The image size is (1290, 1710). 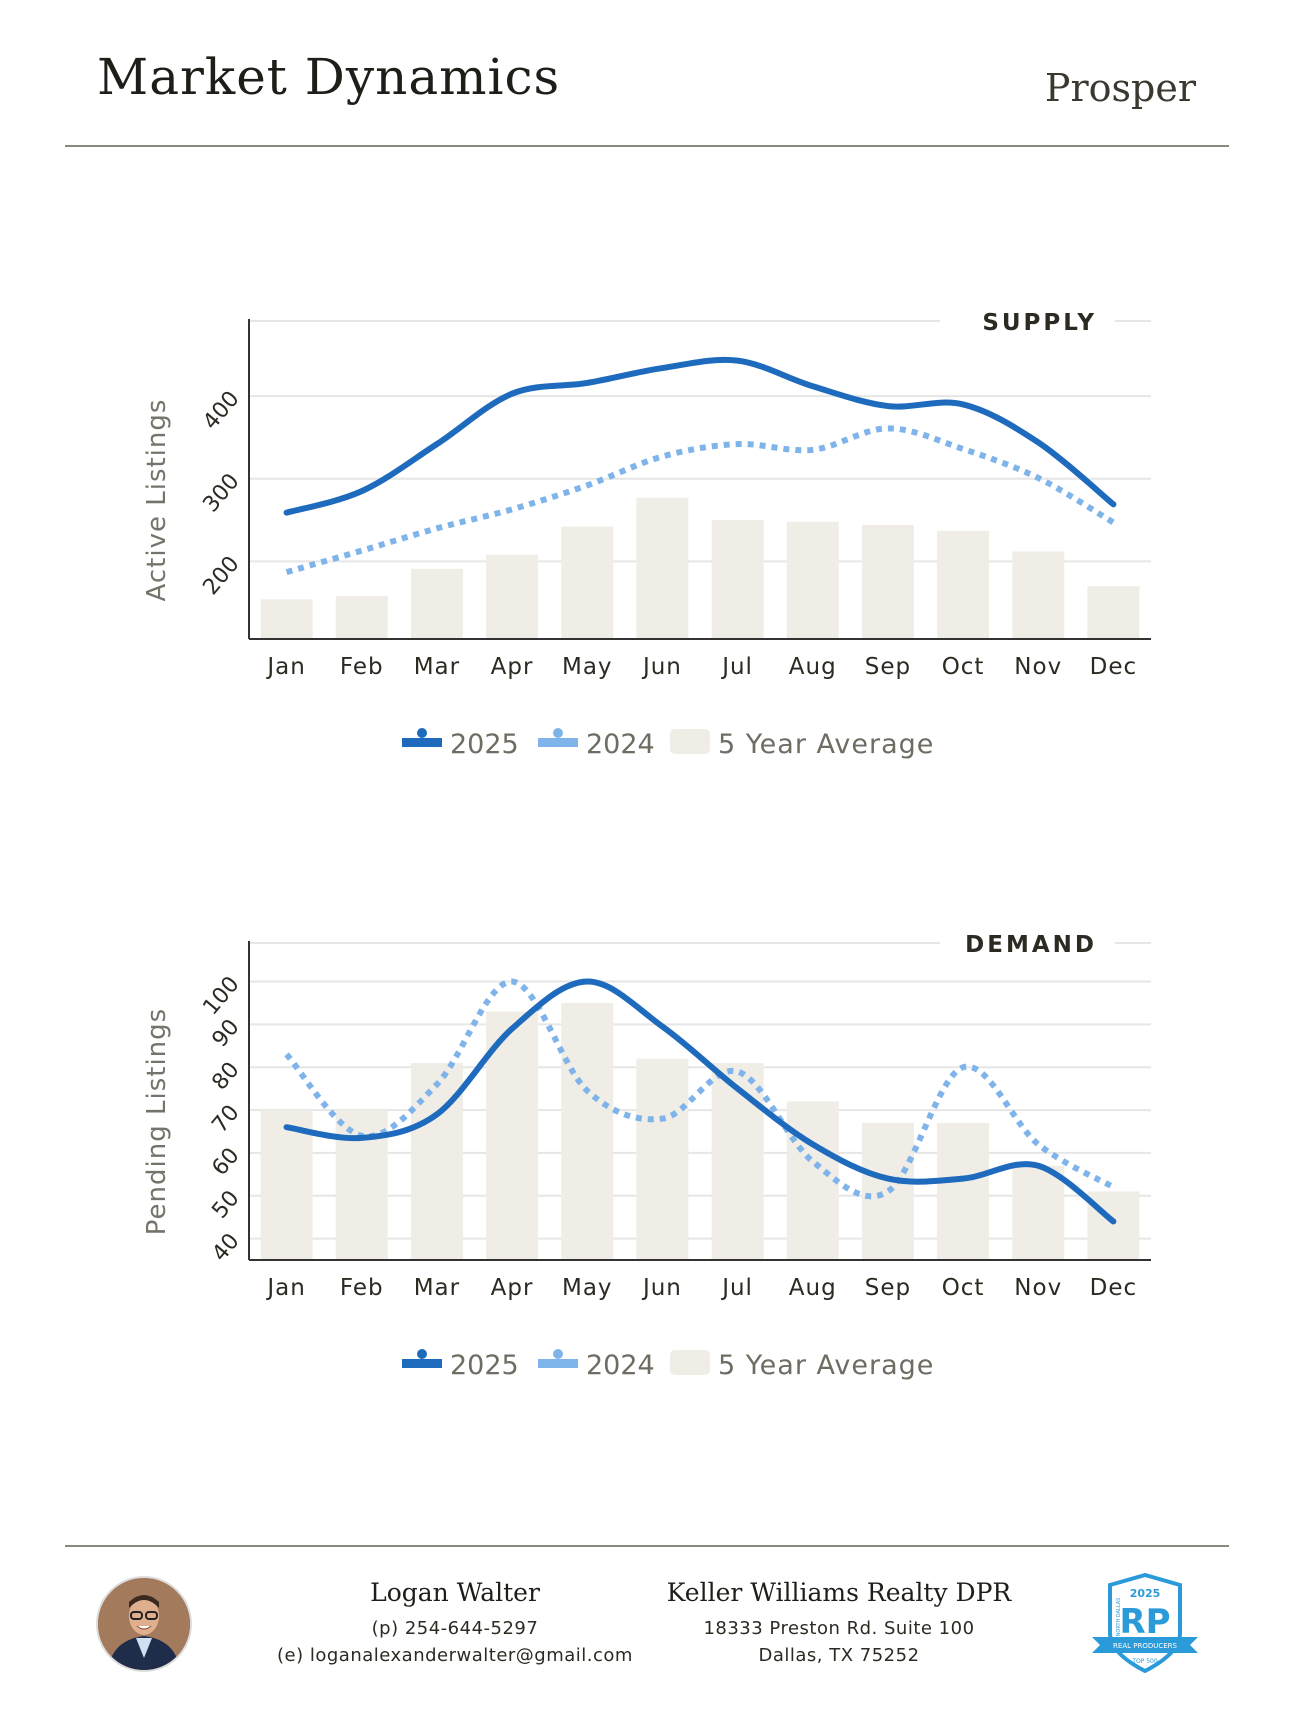 What do you see at coordinates (839, 1655) in the screenshot?
I see `company-address-line2: Dallas, TX 75252` at bounding box center [839, 1655].